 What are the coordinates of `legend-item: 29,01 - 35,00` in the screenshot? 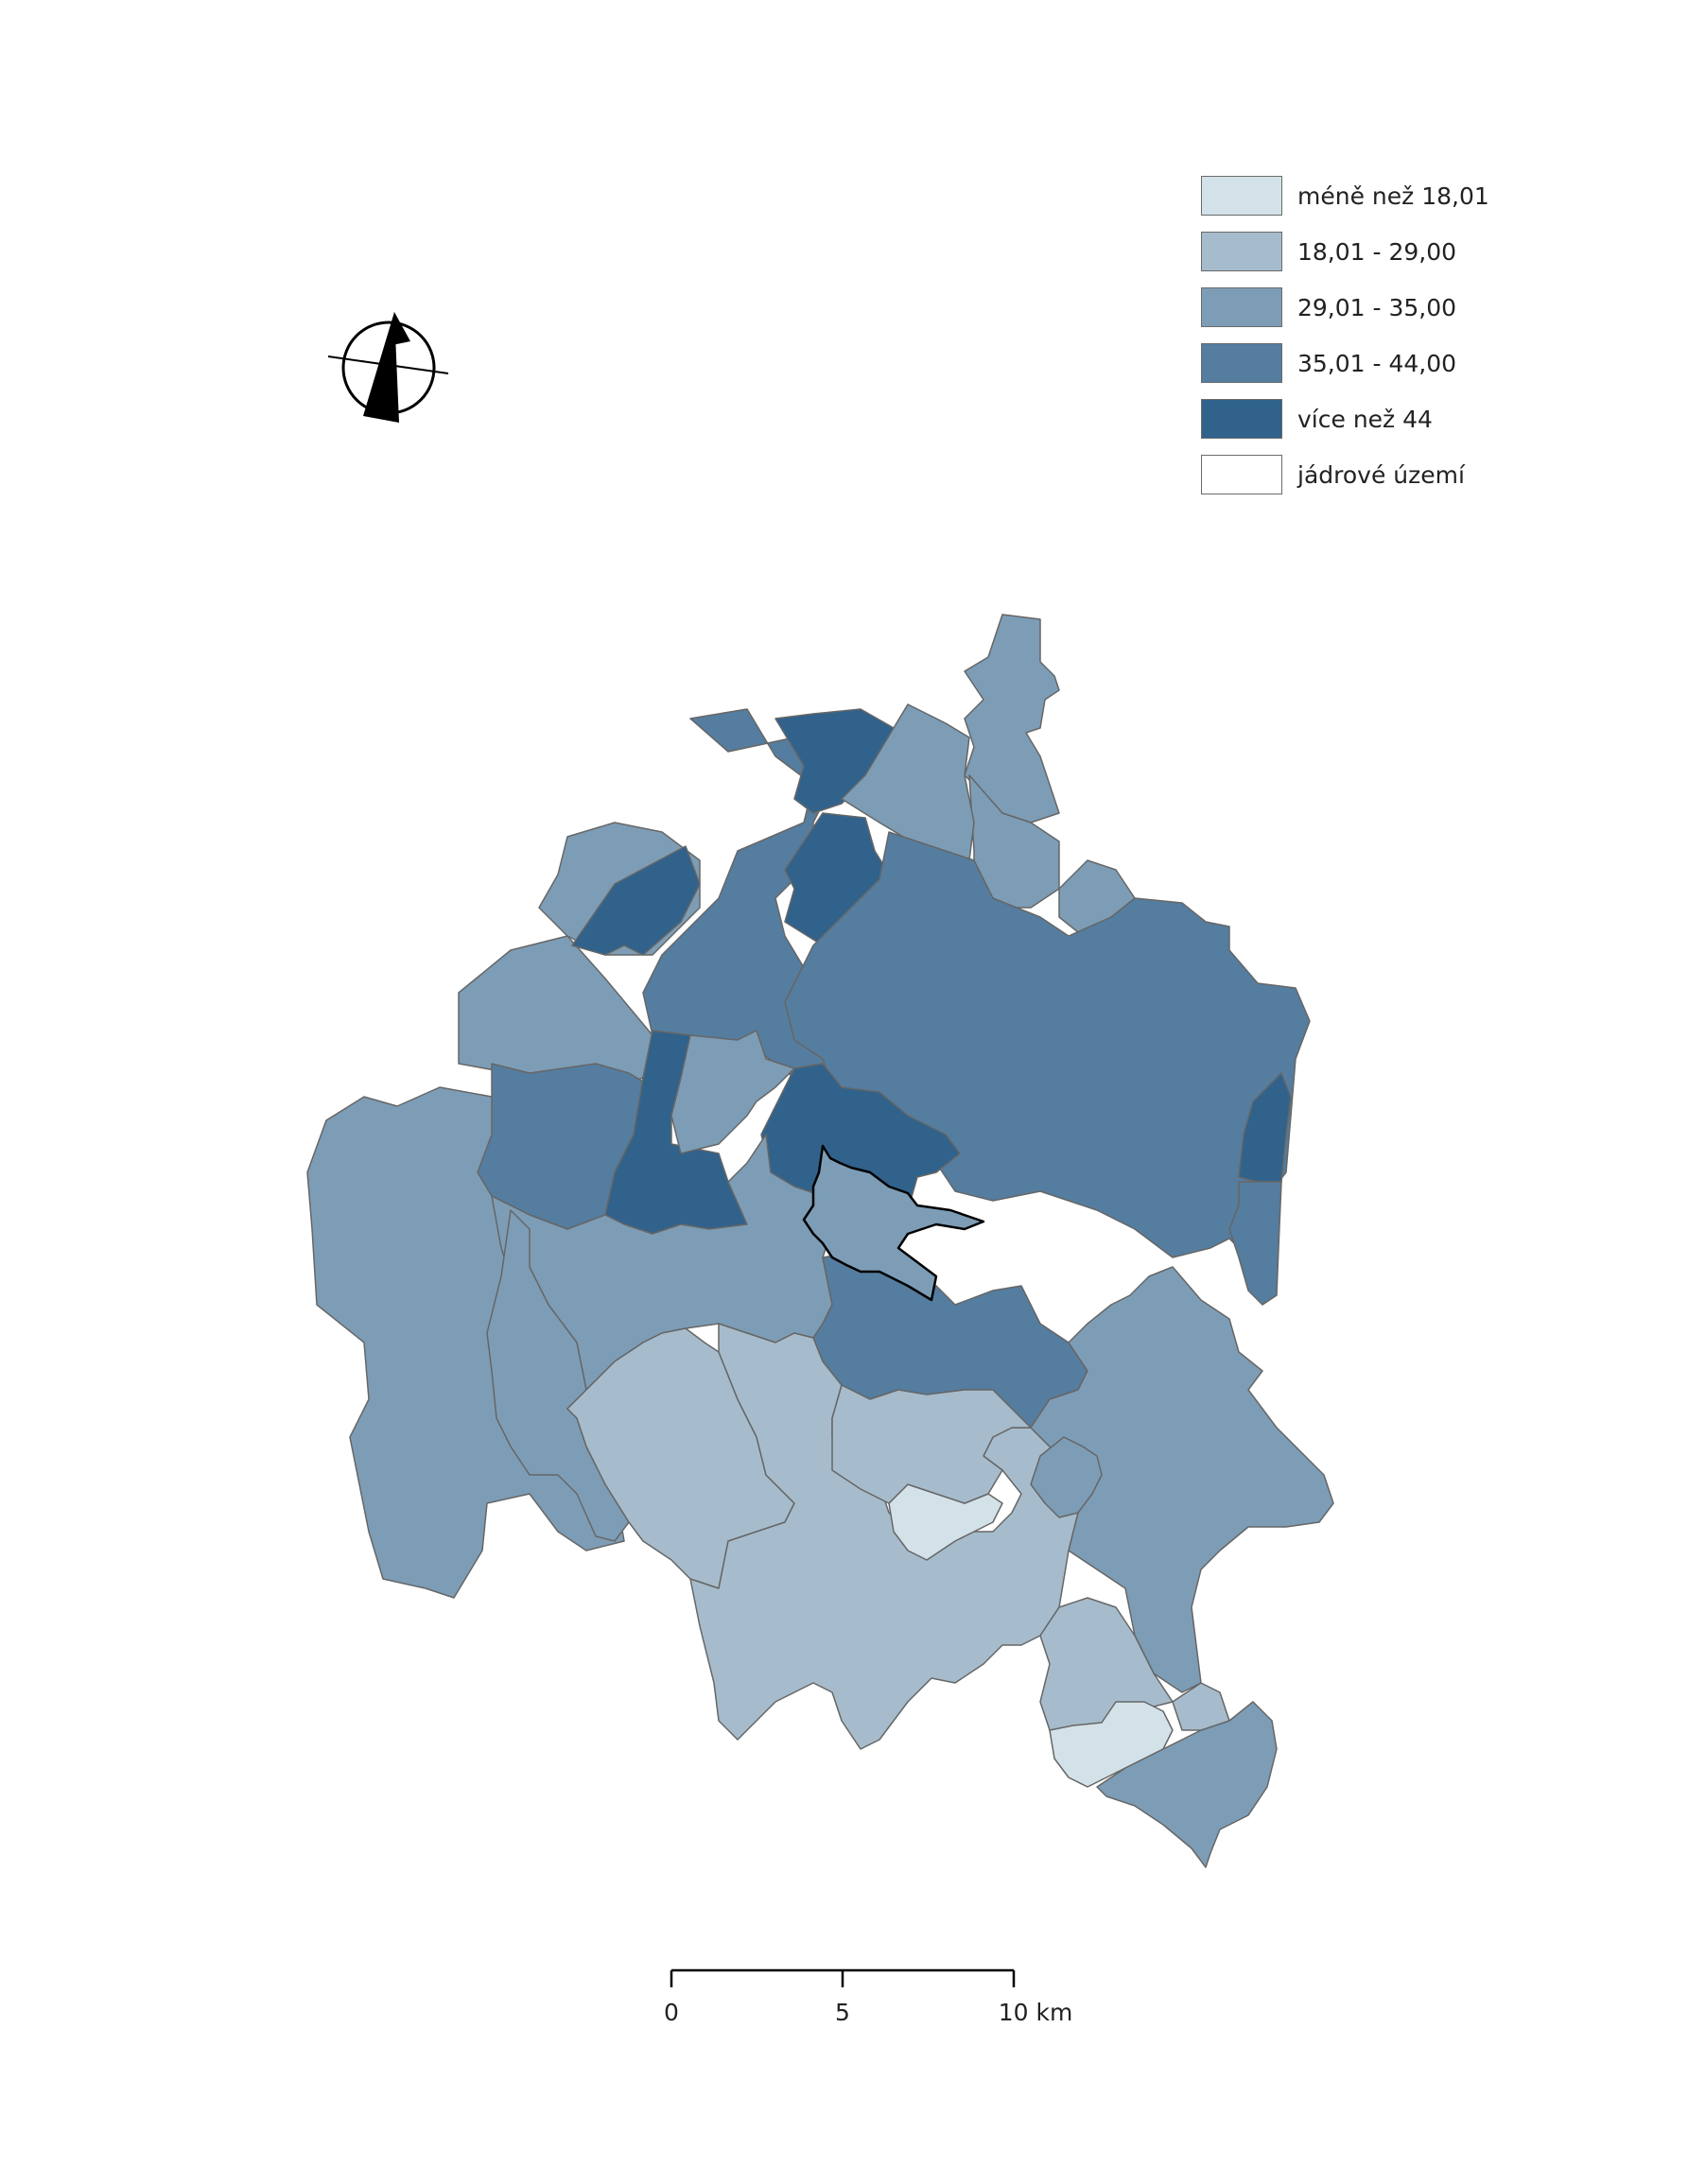 It's located at (1345, 307).